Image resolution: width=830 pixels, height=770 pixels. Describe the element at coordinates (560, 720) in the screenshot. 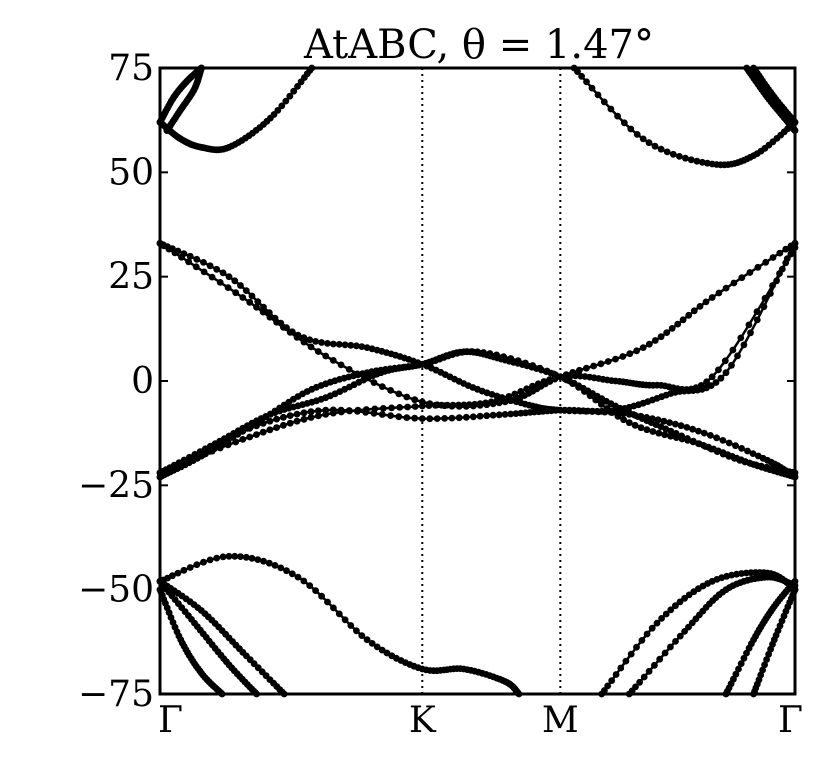

I see `x-tick-label: M` at that location.